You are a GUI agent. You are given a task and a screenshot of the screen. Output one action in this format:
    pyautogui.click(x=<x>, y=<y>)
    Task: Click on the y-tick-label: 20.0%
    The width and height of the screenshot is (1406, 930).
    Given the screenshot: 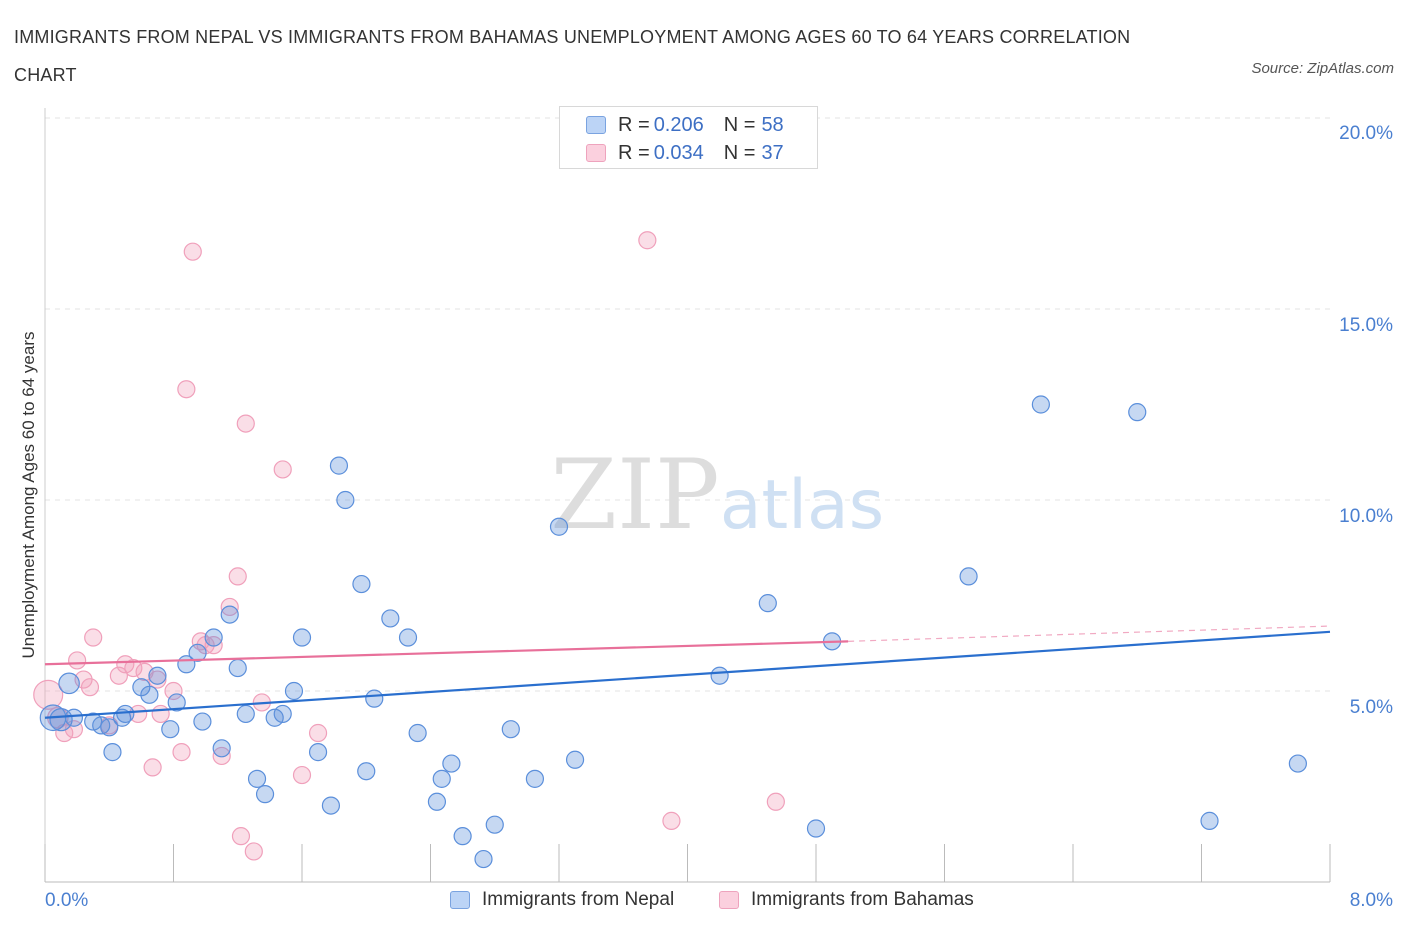 What is the action you would take?
    pyautogui.click(x=1366, y=133)
    